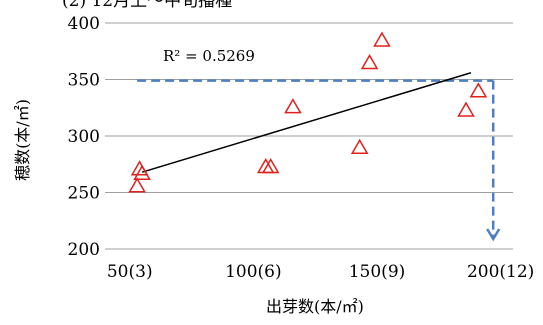 The width and height of the screenshot is (543, 325). I want to click on x-axis-label: 出芽数(本/㎡), so click(315, 306).